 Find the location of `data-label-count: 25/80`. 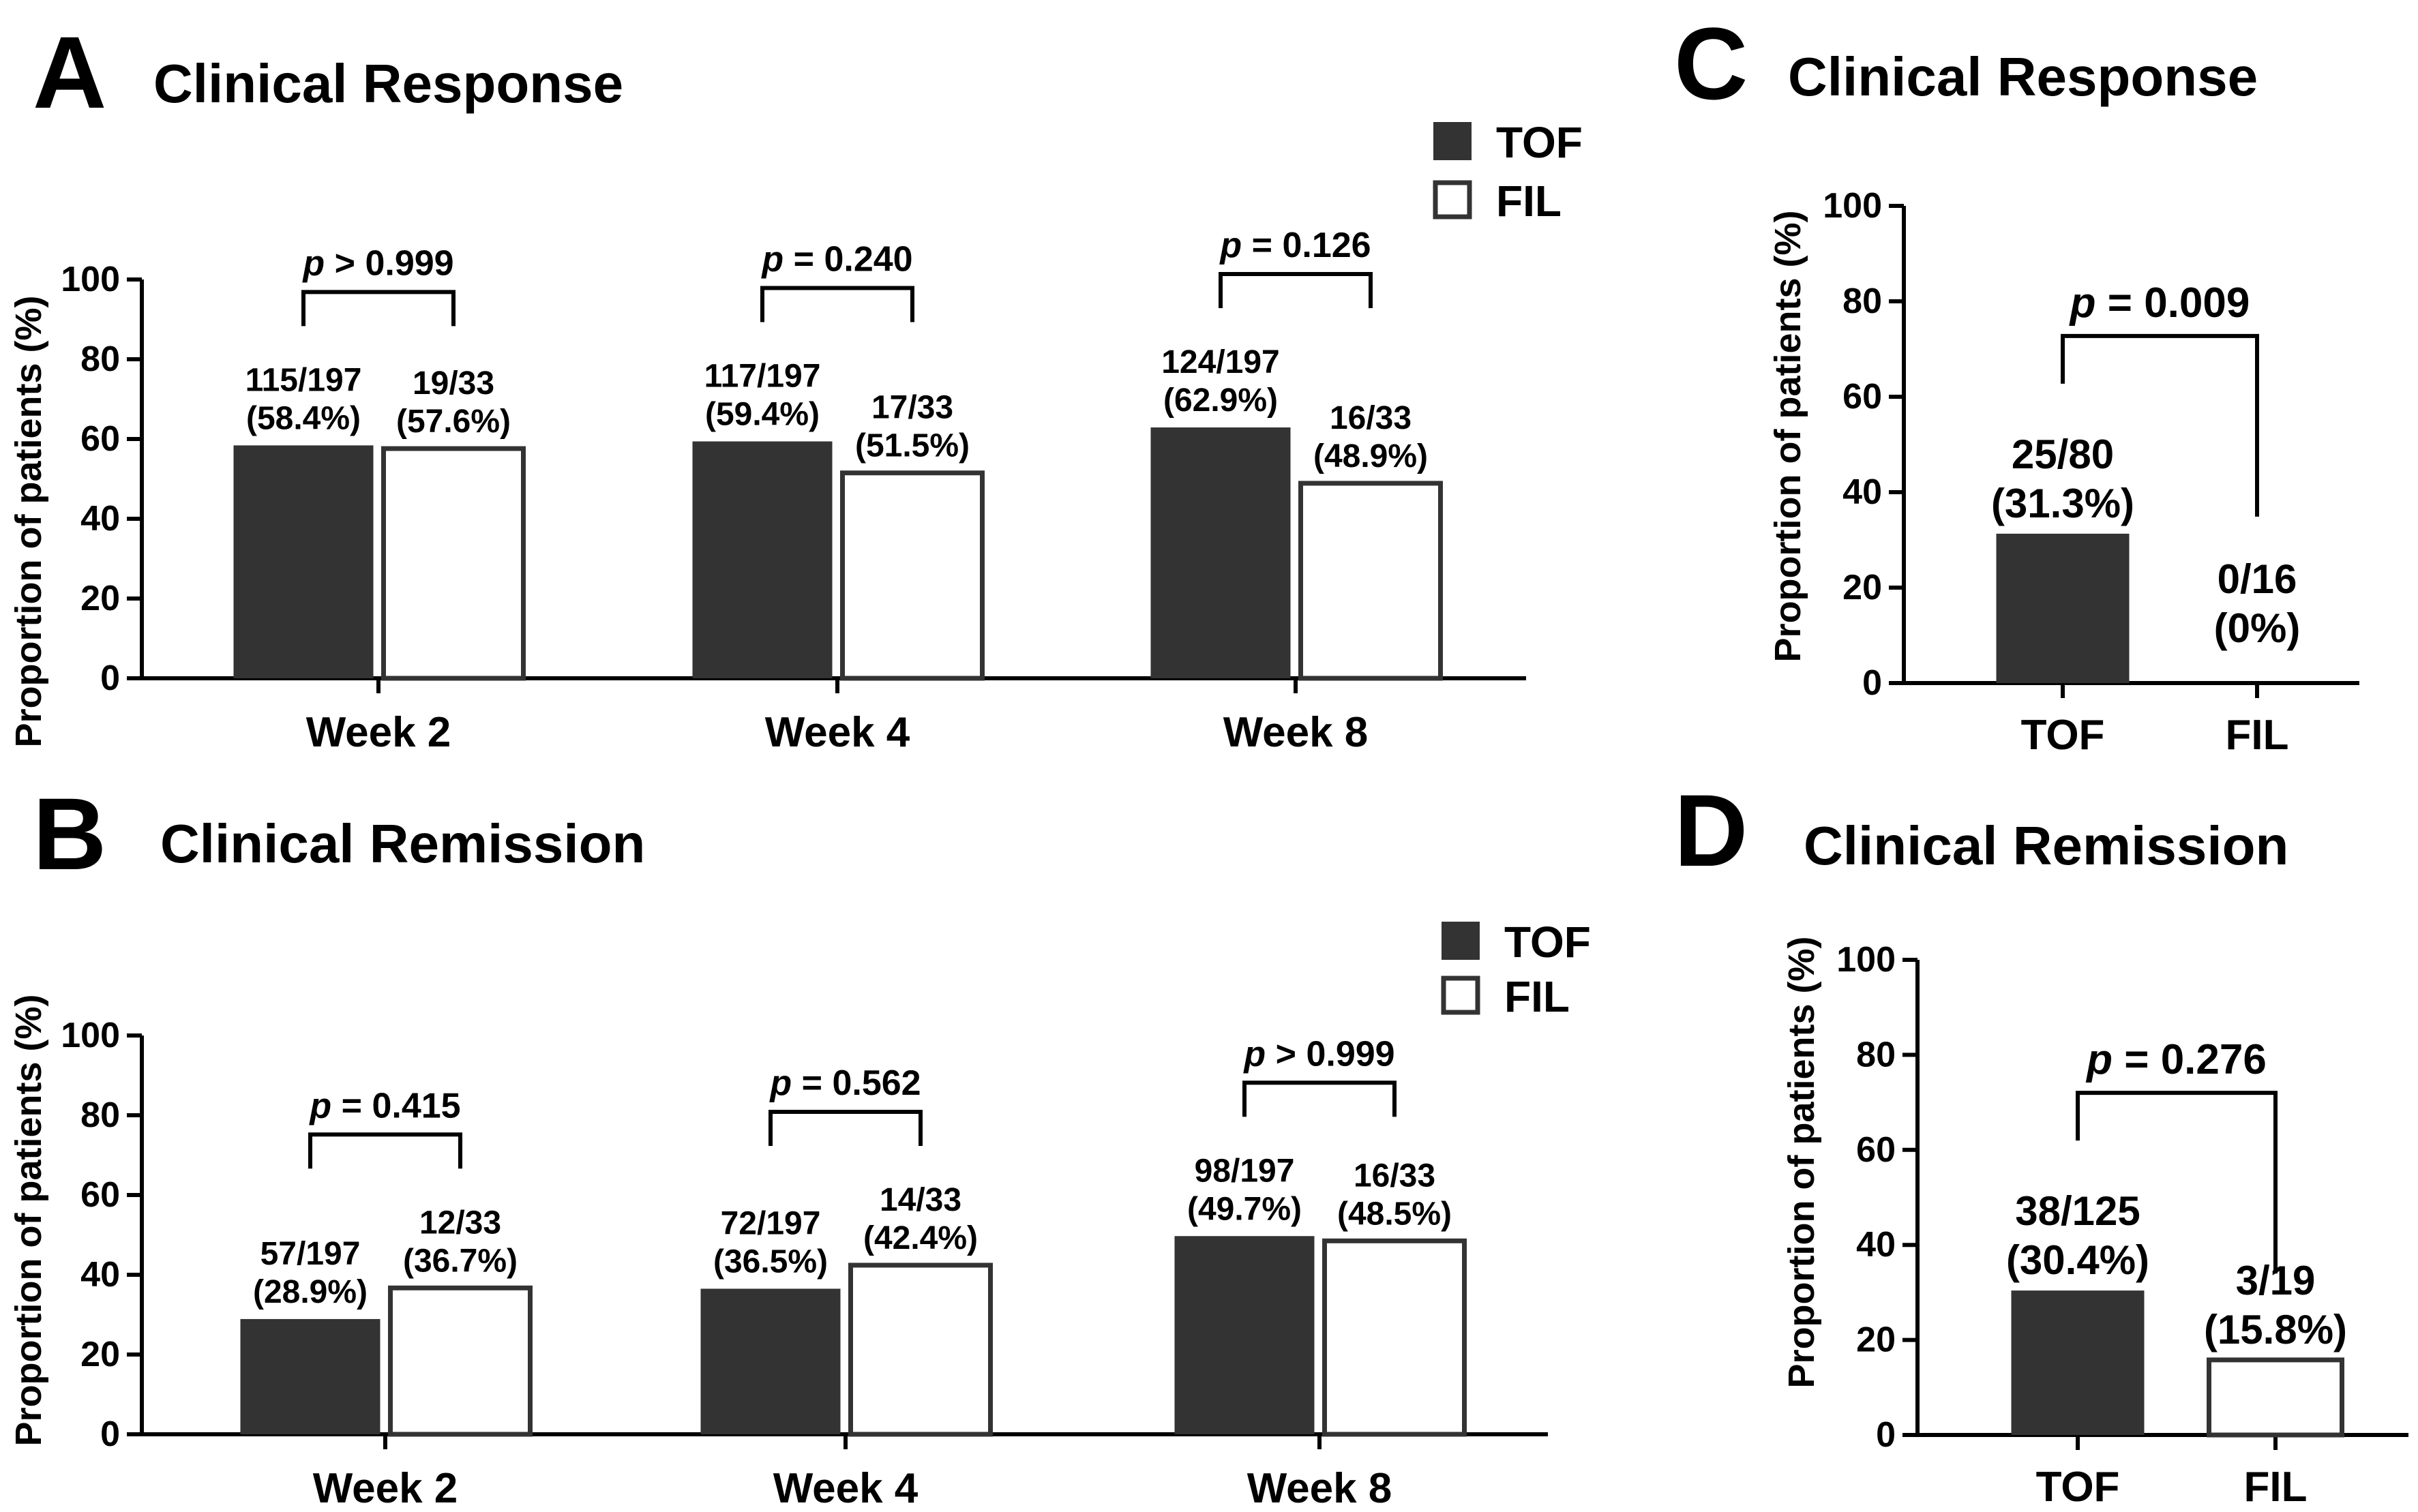

data-label-count: 25/80 is located at coordinates (2063, 454).